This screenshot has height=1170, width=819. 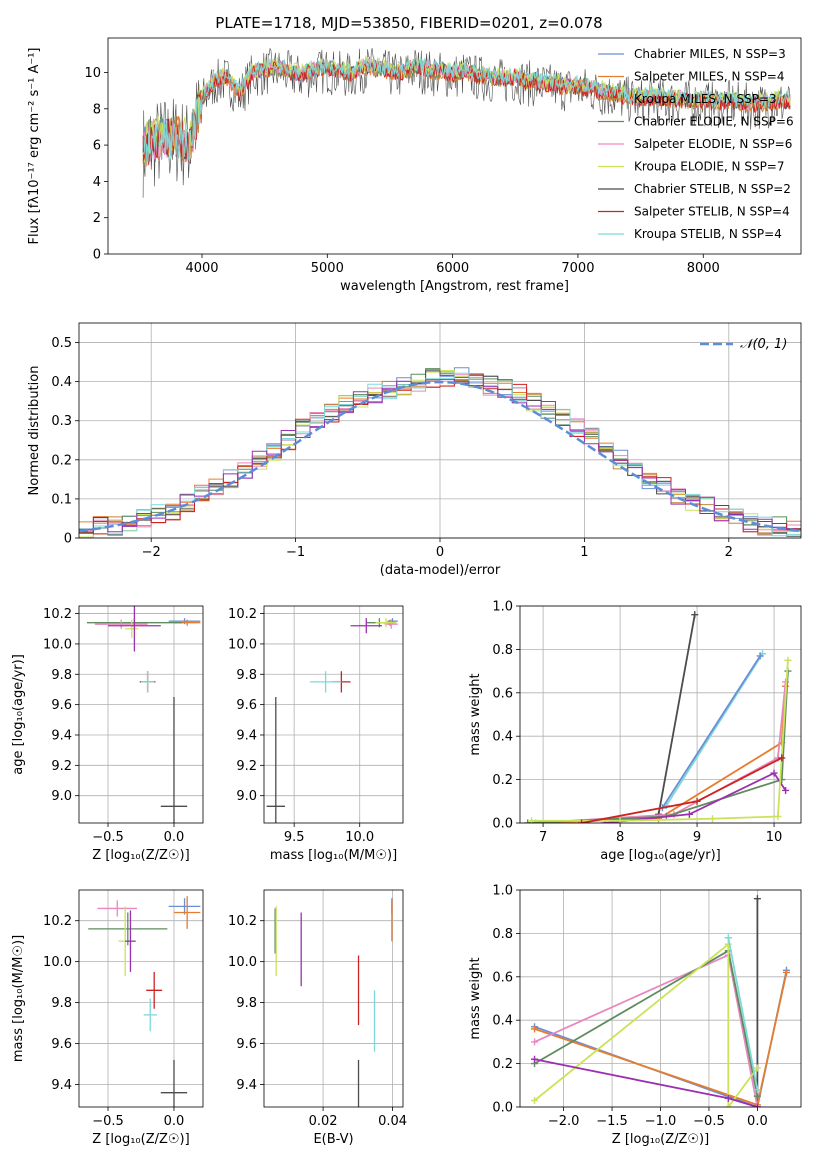 I want to click on y-tick-label: 2, so click(x=97, y=218).